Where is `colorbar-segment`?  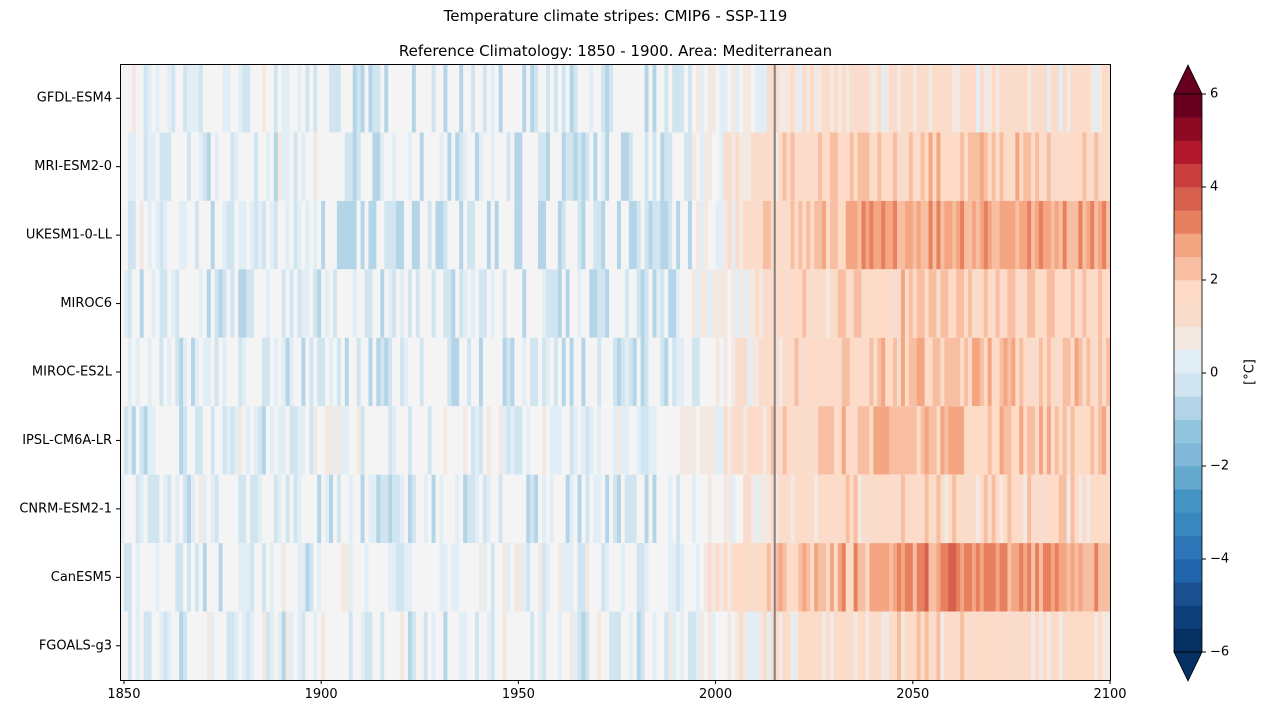 colorbar-segment is located at coordinates (1188, 338).